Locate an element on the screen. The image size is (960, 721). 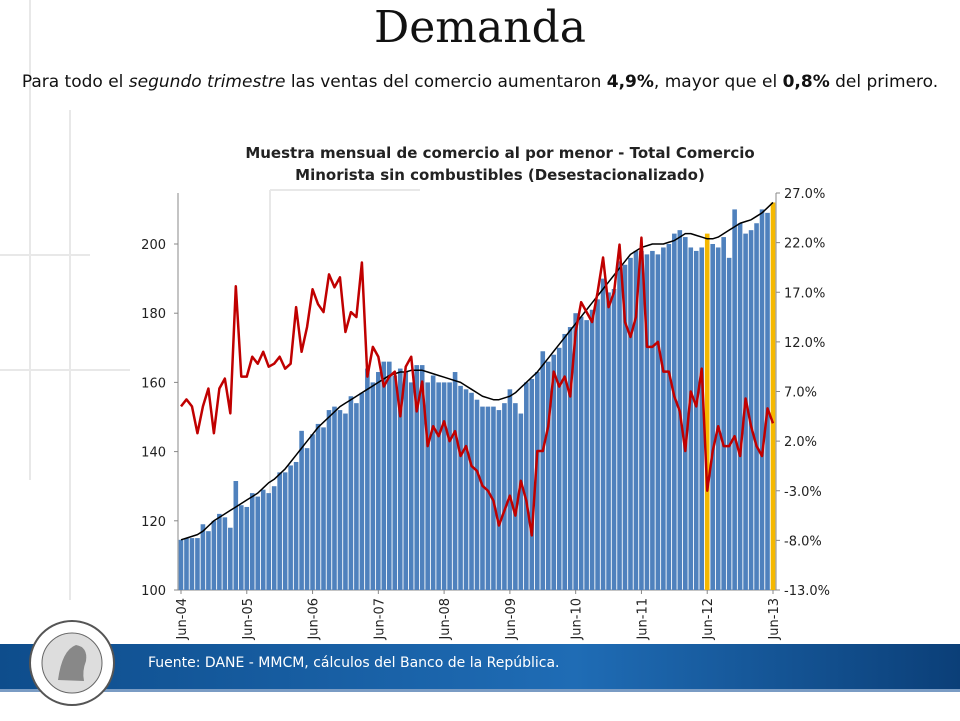
y2-tick-label: 12.0% is located at coordinates (804, 343).